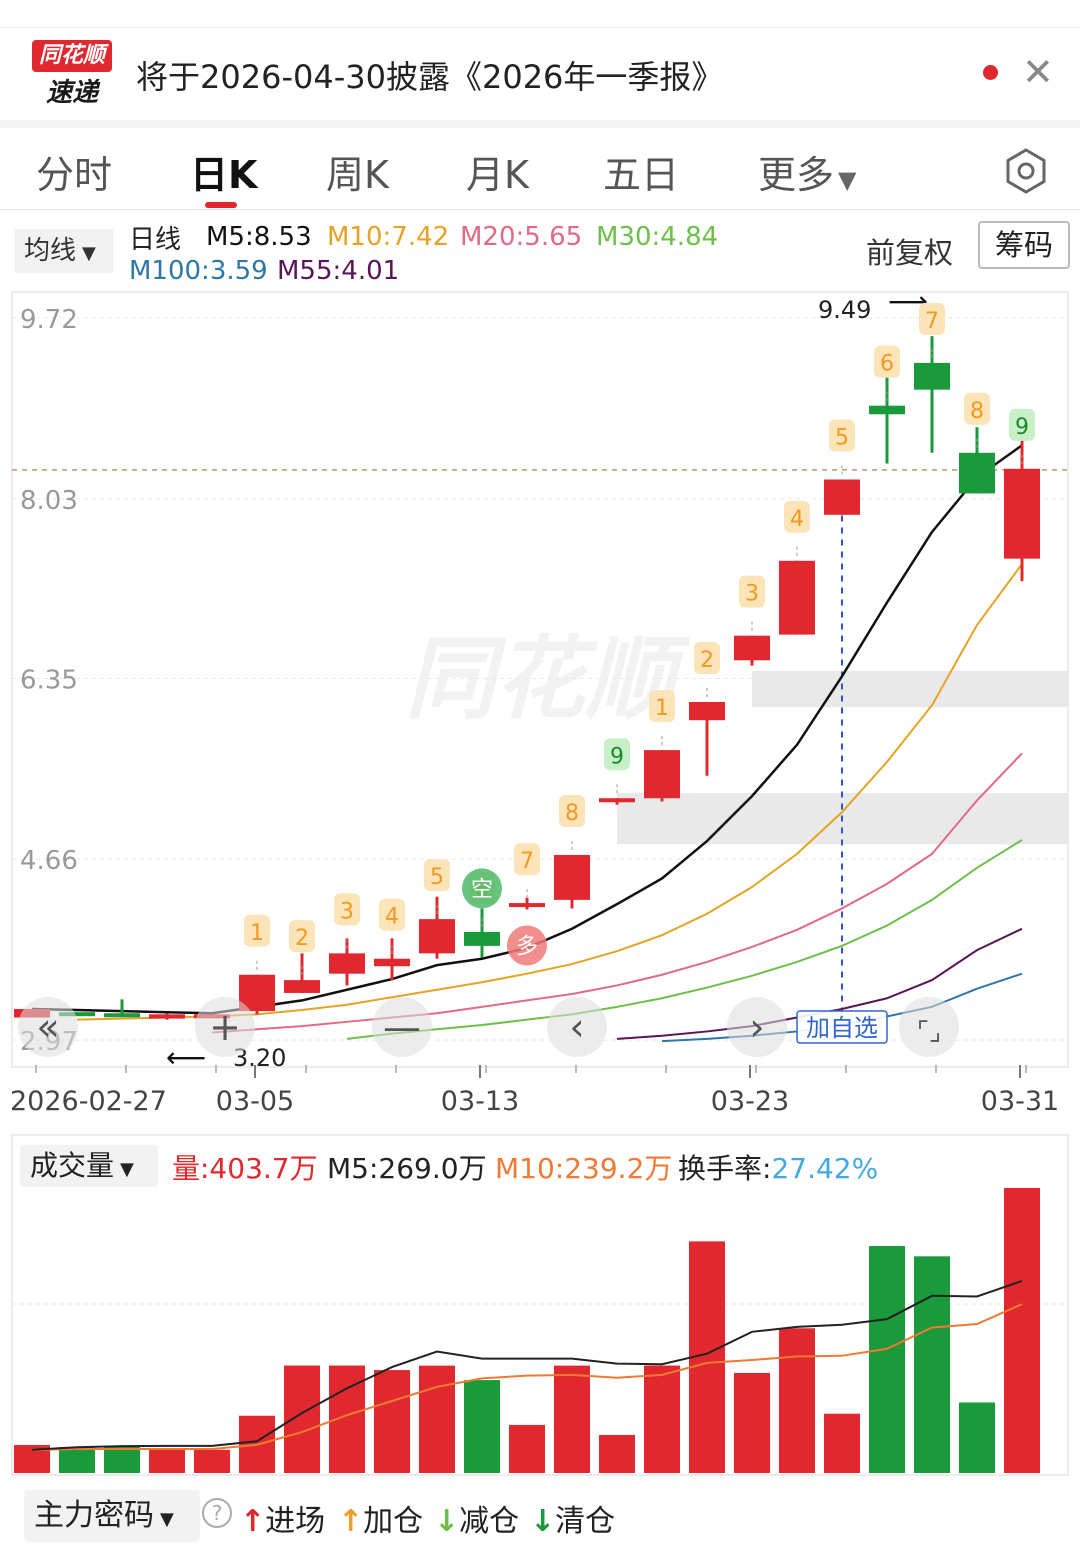  Describe the element at coordinates (49, 501) in the screenshot. I see `price-axis-label: 8.03` at that location.